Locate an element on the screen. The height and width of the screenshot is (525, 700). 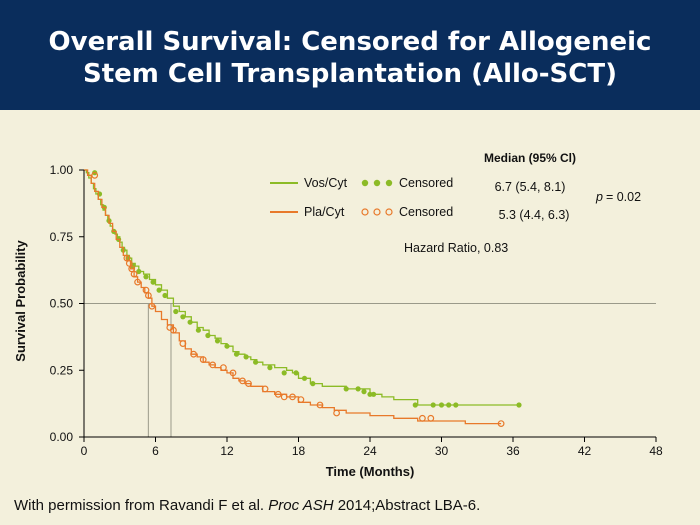
y-tick-label: 0.00 is located at coordinates (62, 437).